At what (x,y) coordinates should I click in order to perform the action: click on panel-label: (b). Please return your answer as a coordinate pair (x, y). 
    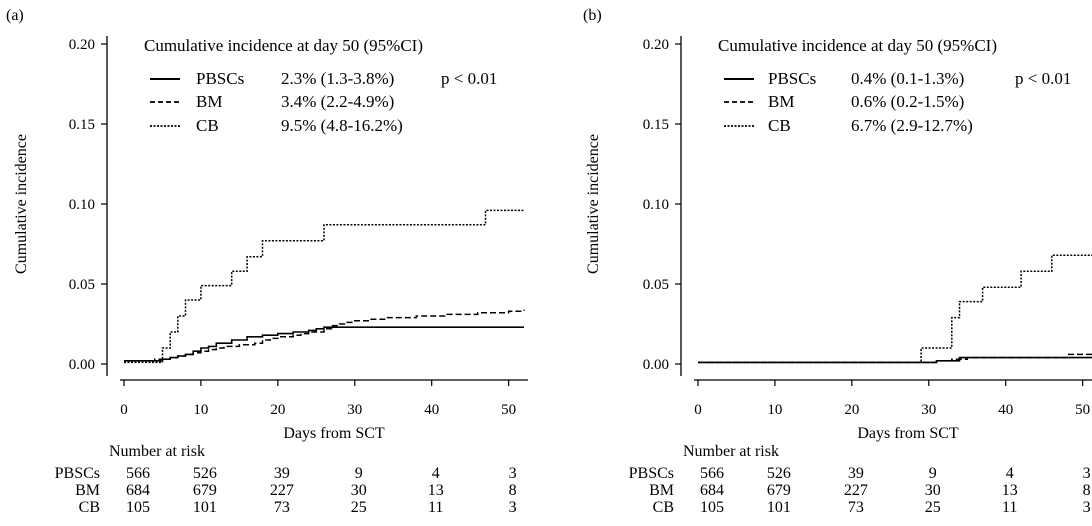
    Looking at the image, I should click on (592, 15).